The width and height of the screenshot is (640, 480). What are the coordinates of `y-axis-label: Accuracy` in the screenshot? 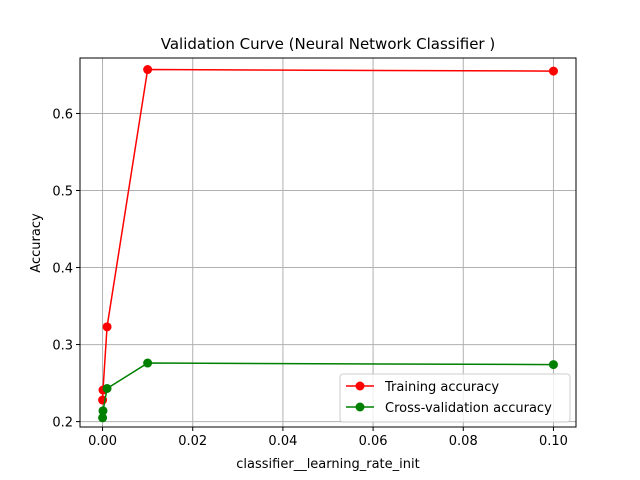 It's located at (36, 243).